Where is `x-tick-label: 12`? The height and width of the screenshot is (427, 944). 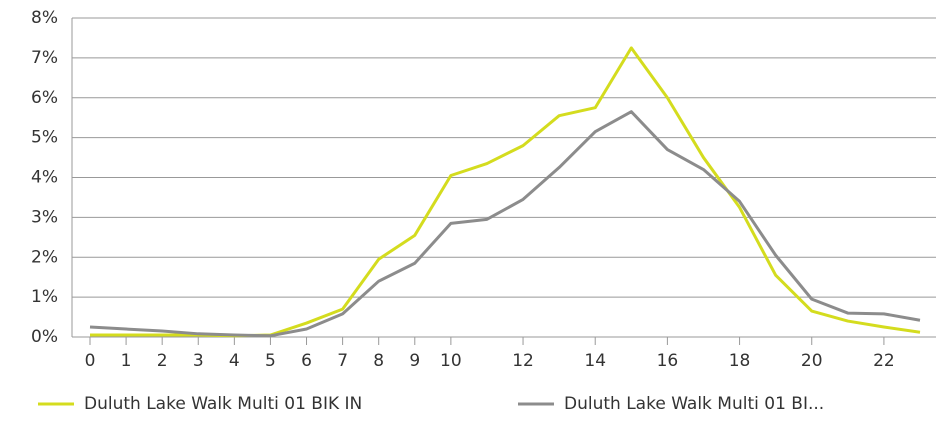 x-tick-label: 12 is located at coordinates (523, 361).